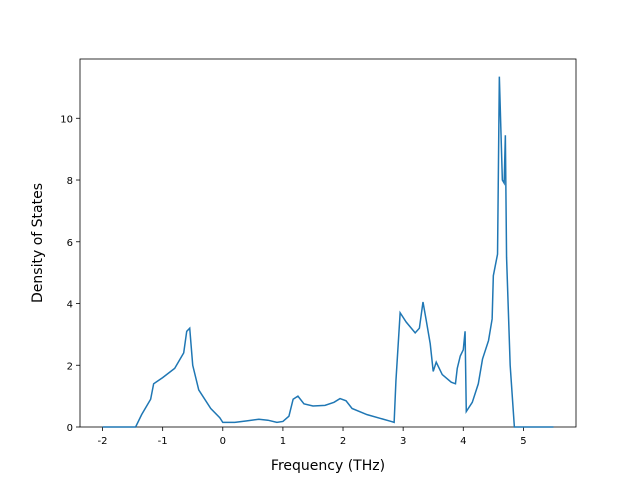 The image size is (640, 480). I want to click on x-tick-label: 5, so click(523, 441).